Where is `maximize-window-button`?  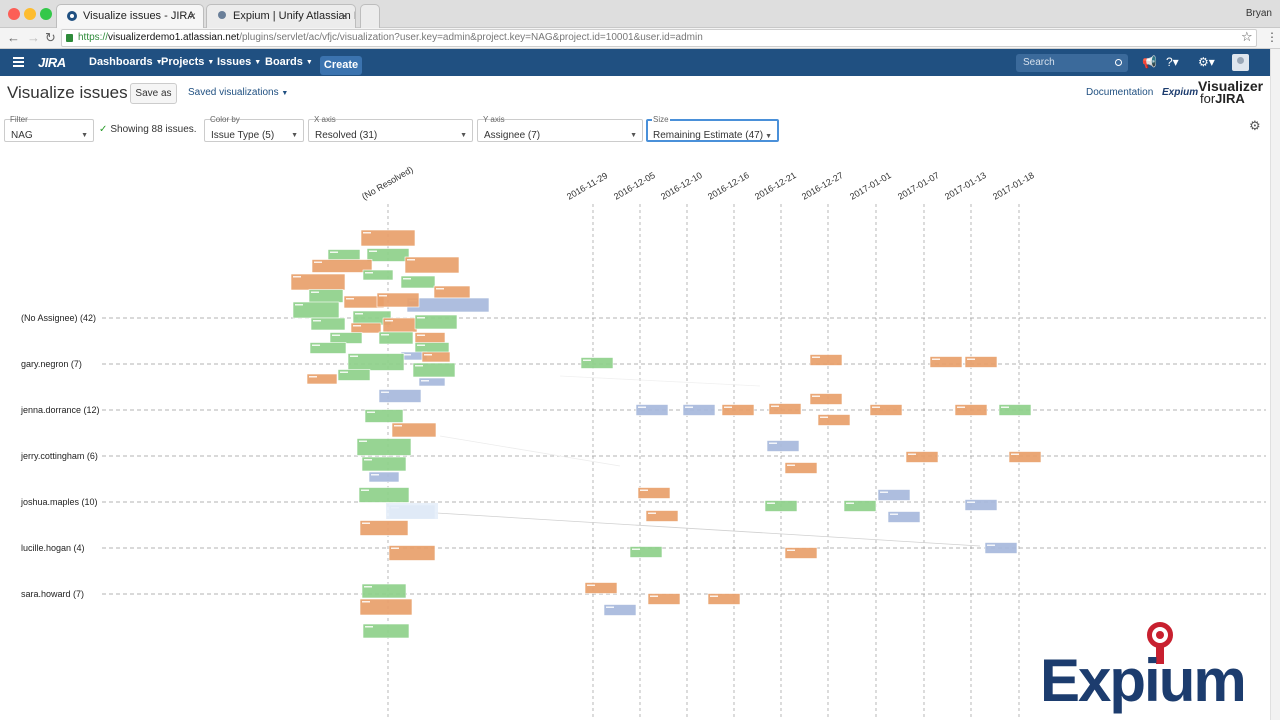
maximize-window-button is located at coordinates (46, 14).